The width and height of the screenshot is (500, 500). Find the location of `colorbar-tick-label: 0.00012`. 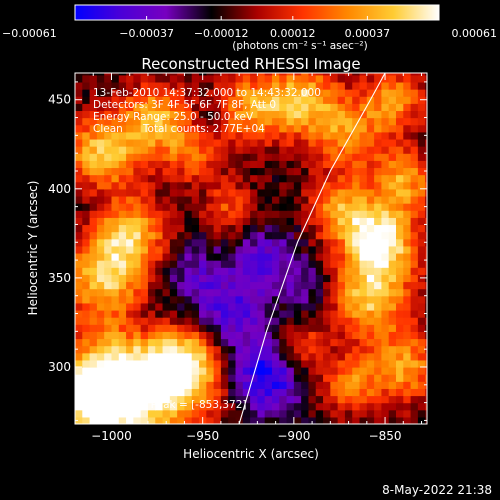

colorbar-tick-label: 0.00012 is located at coordinates (293, 33).